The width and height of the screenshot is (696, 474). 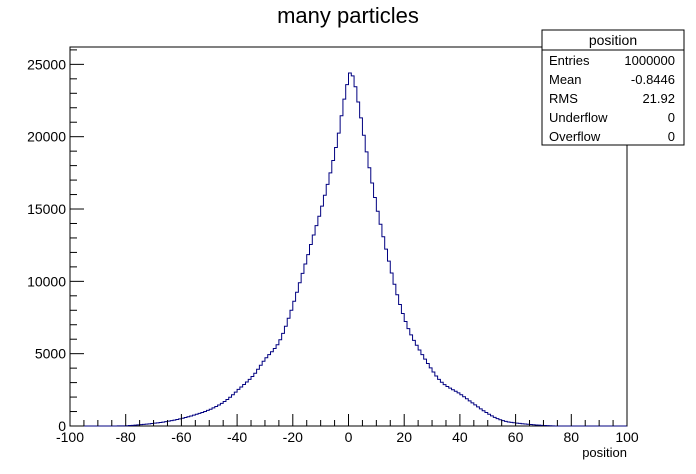 What do you see at coordinates (46, 137) in the screenshot?
I see `y-tick-label: 20000` at bounding box center [46, 137].